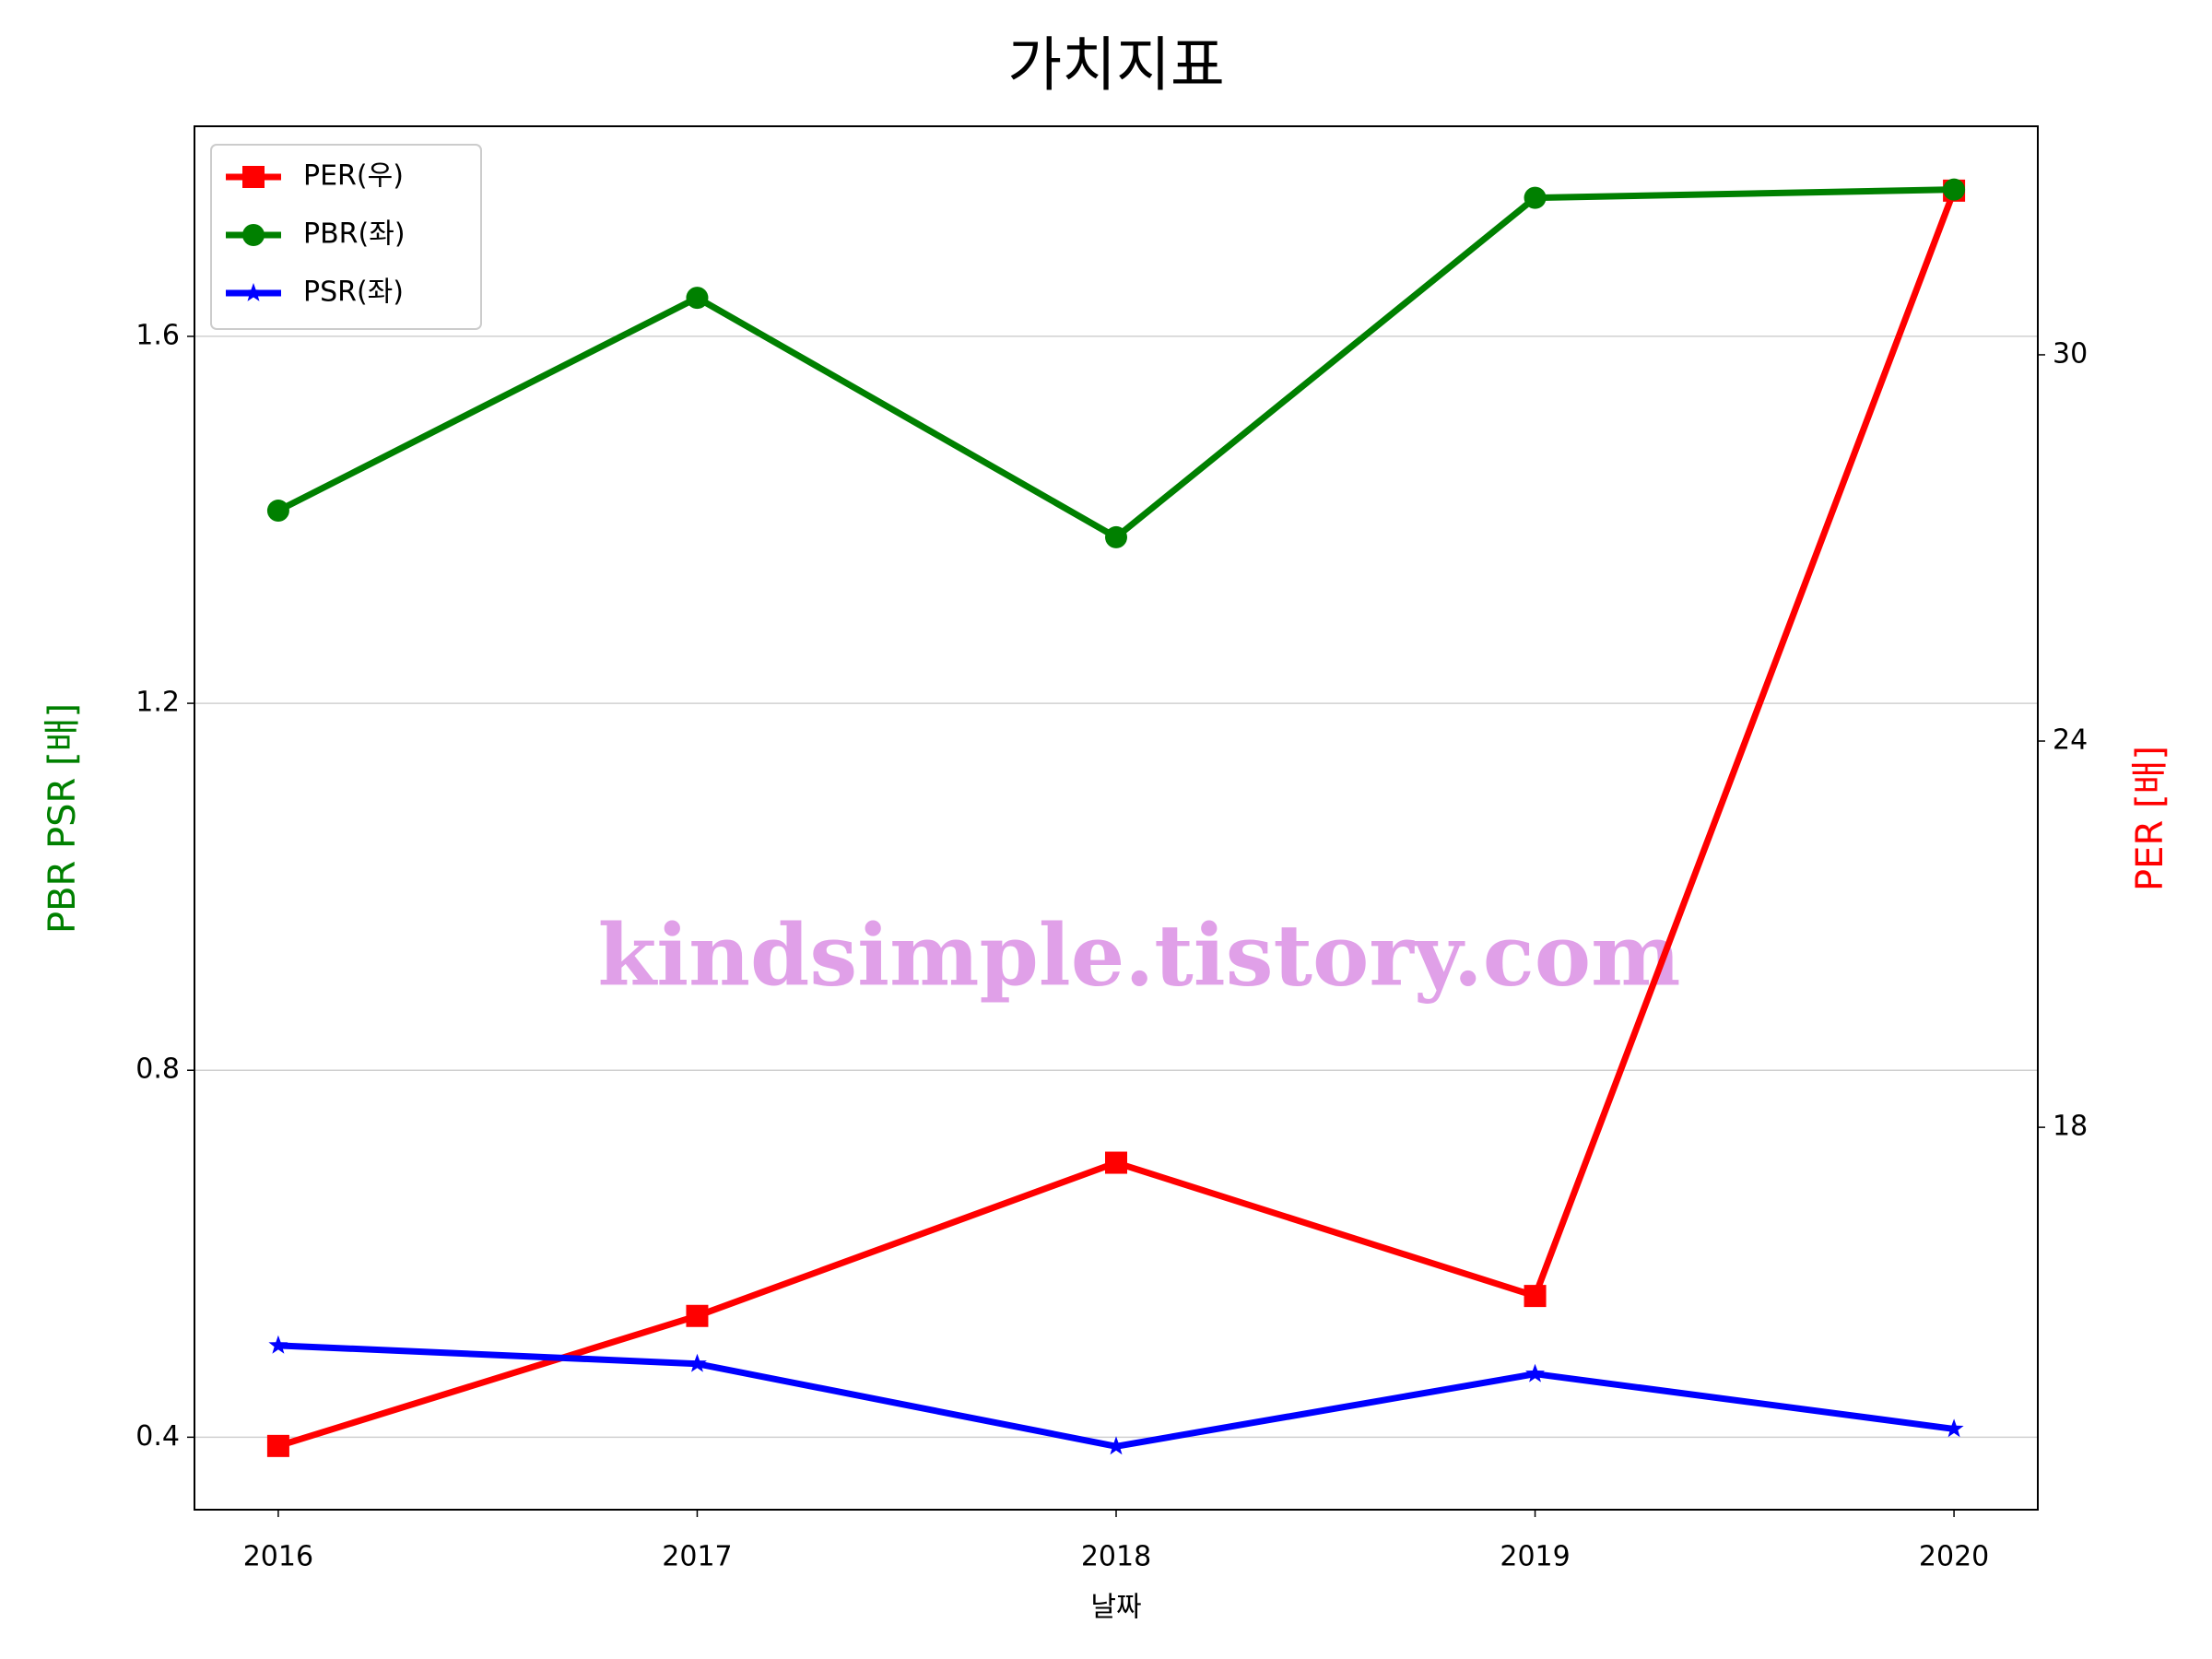  Describe the element at coordinates (697, 1557) in the screenshot. I see `x-tick-label: 2017` at that location.